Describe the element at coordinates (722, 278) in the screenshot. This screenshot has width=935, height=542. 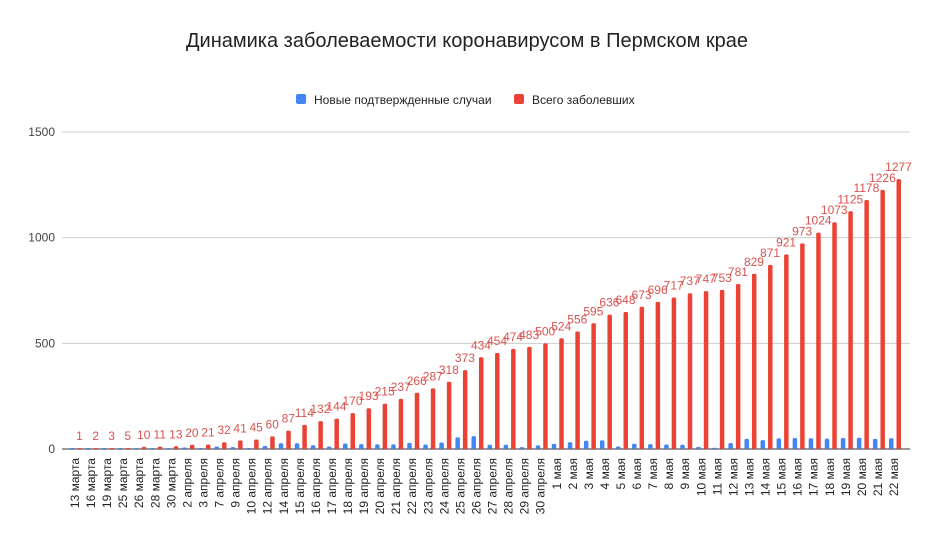
I see `data-label: 753` at that location.